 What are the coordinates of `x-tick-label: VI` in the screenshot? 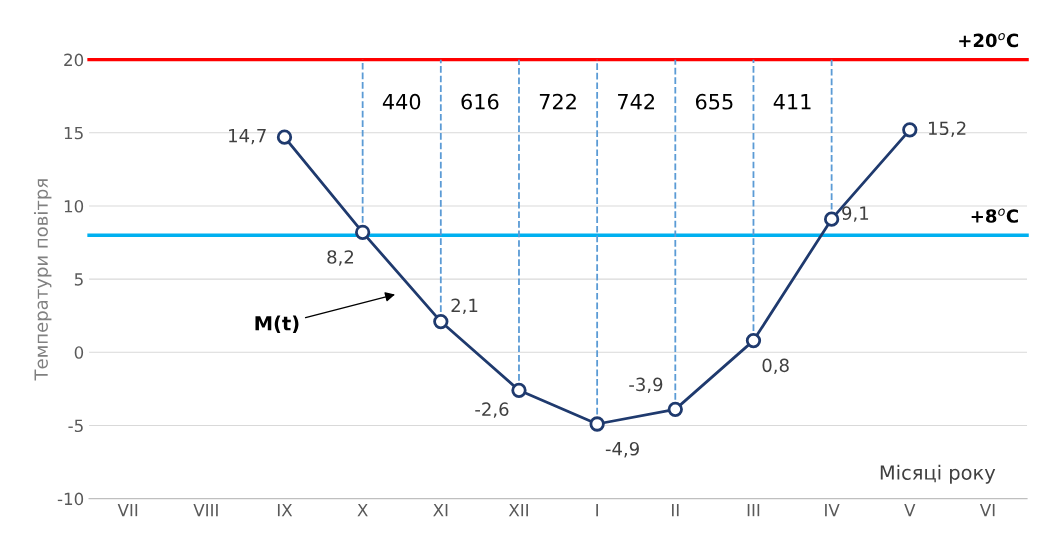 It's located at (987, 510).